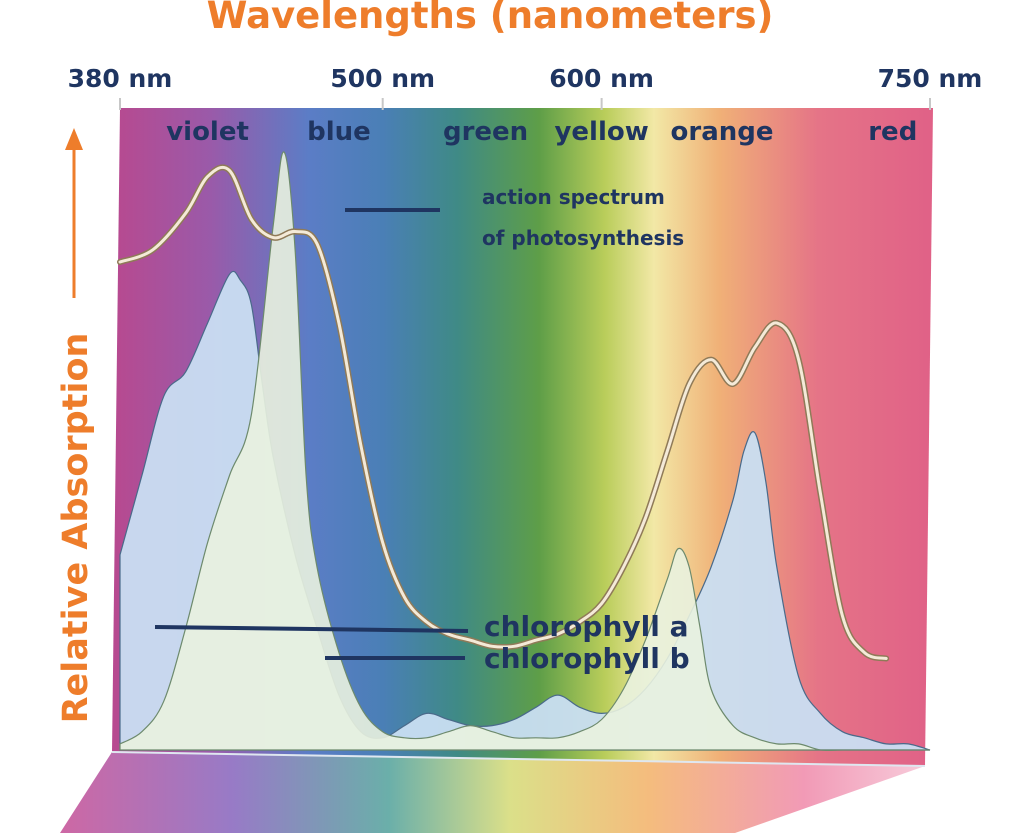 Image resolution: width=1024 pixels, height=833 pixels. I want to click on band-label-yellow: yellow, so click(601, 132).